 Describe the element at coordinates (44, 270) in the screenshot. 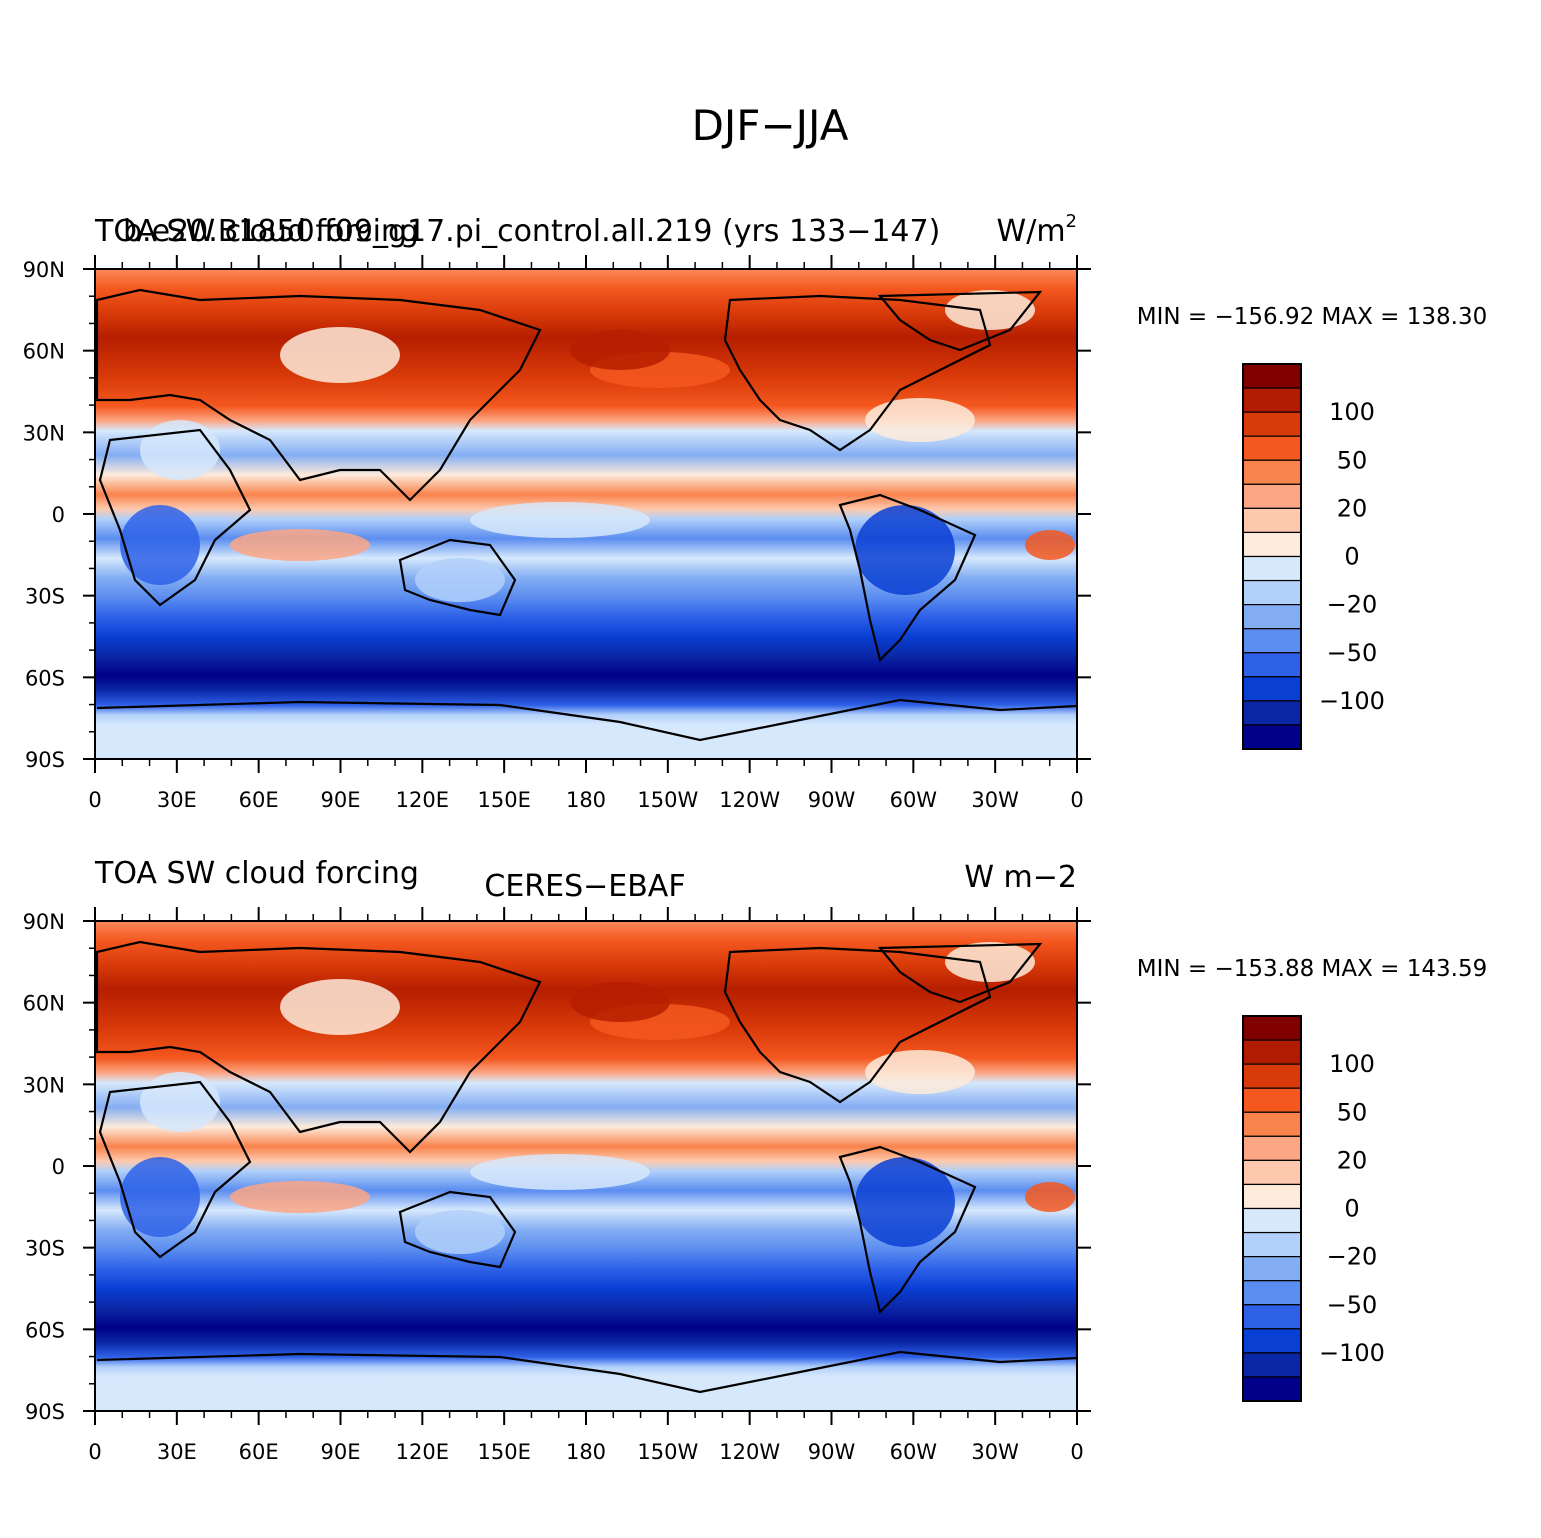

I see `lat-tick-label: 90N` at that location.